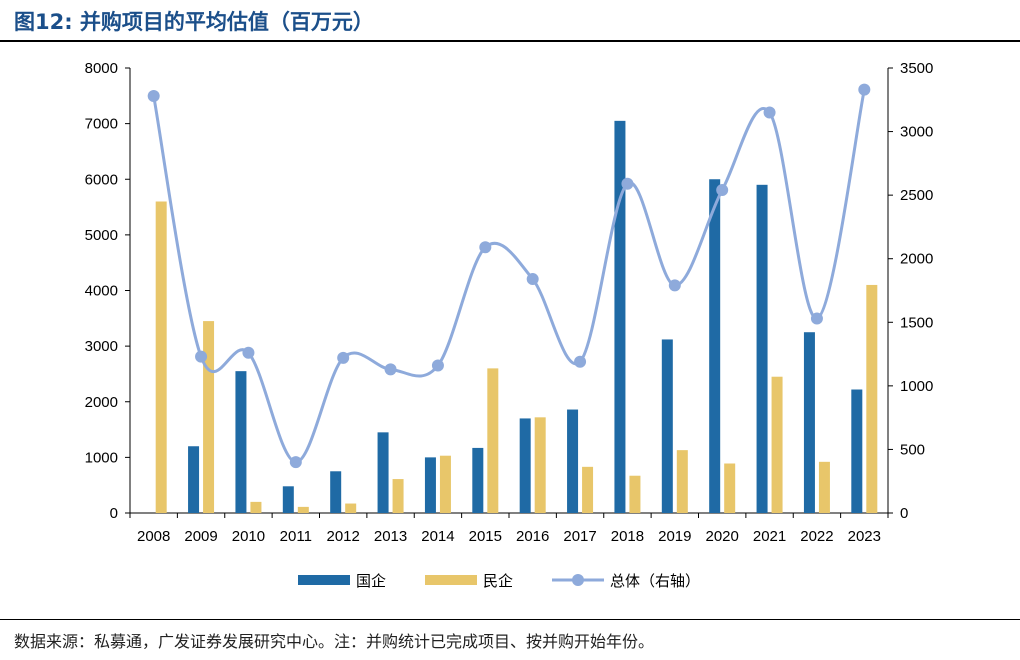 This screenshot has width=1020, height=660. What do you see at coordinates (627, 536) in the screenshot?
I see `x-tick-label: 2018` at bounding box center [627, 536].